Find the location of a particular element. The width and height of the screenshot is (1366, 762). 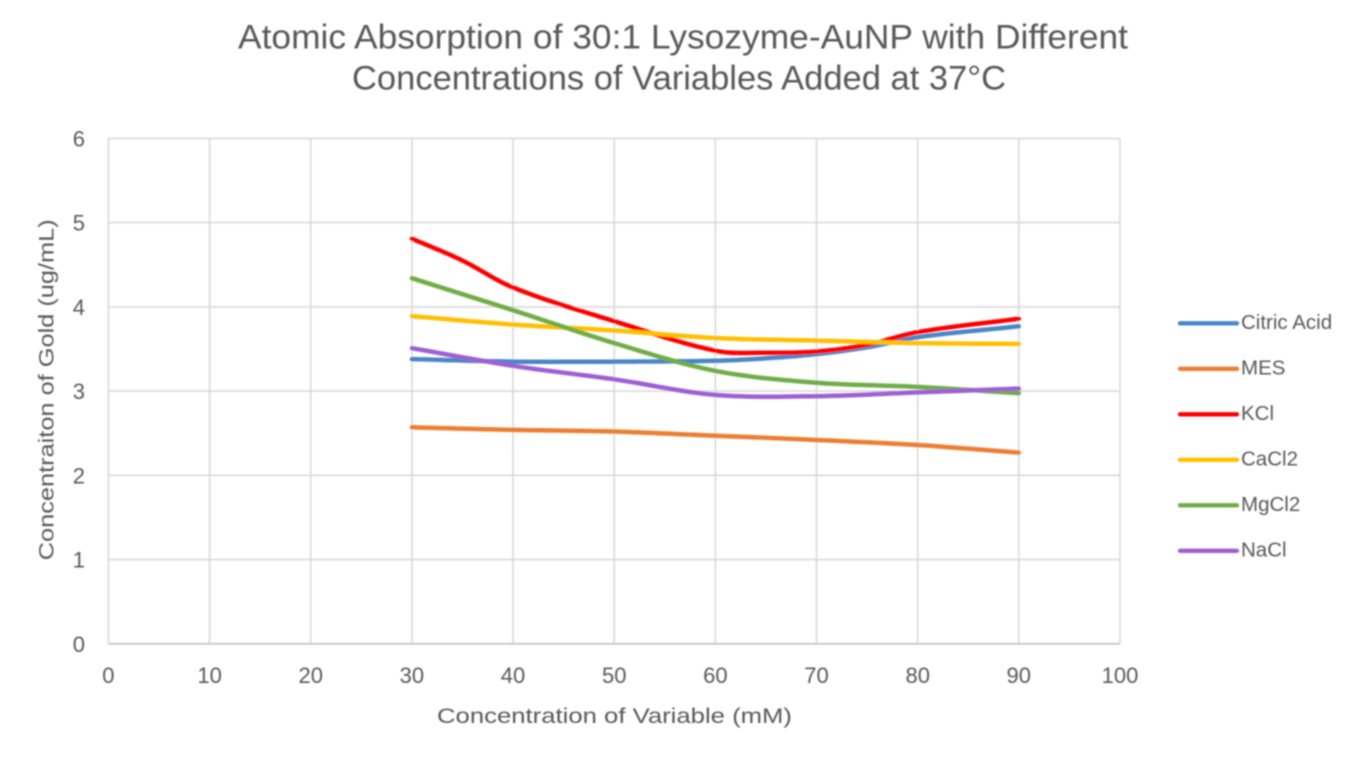

svg-text: Concentration of Variable (mM) is located at coordinates (614, 716).